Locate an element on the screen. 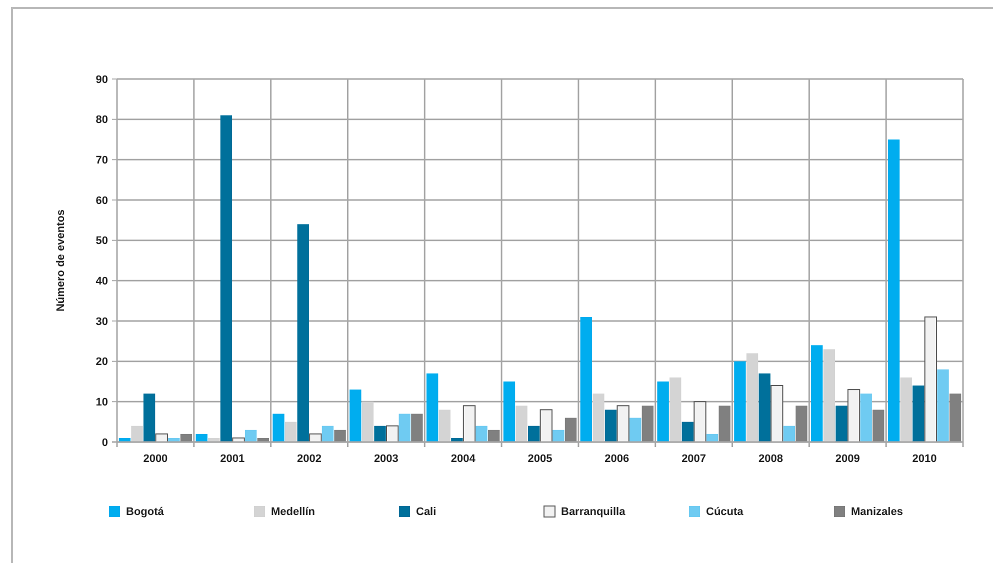 This screenshot has height=563, width=993. x-tick-label: 2009 is located at coordinates (847, 459).